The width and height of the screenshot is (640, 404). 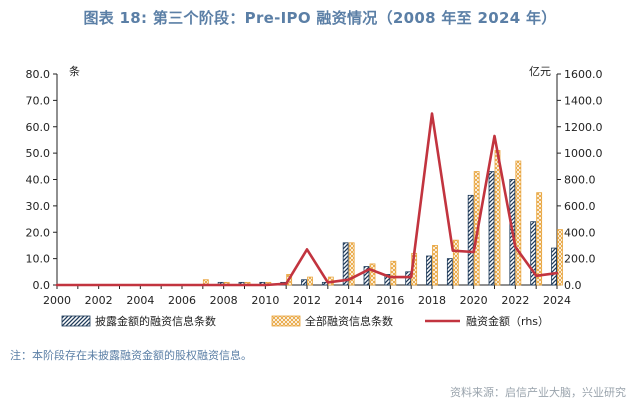 What do you see at coordinates (42, 285) in the screenshot?
I see `y-left-tick-label: 0.0` at bounding box center [42, 285].